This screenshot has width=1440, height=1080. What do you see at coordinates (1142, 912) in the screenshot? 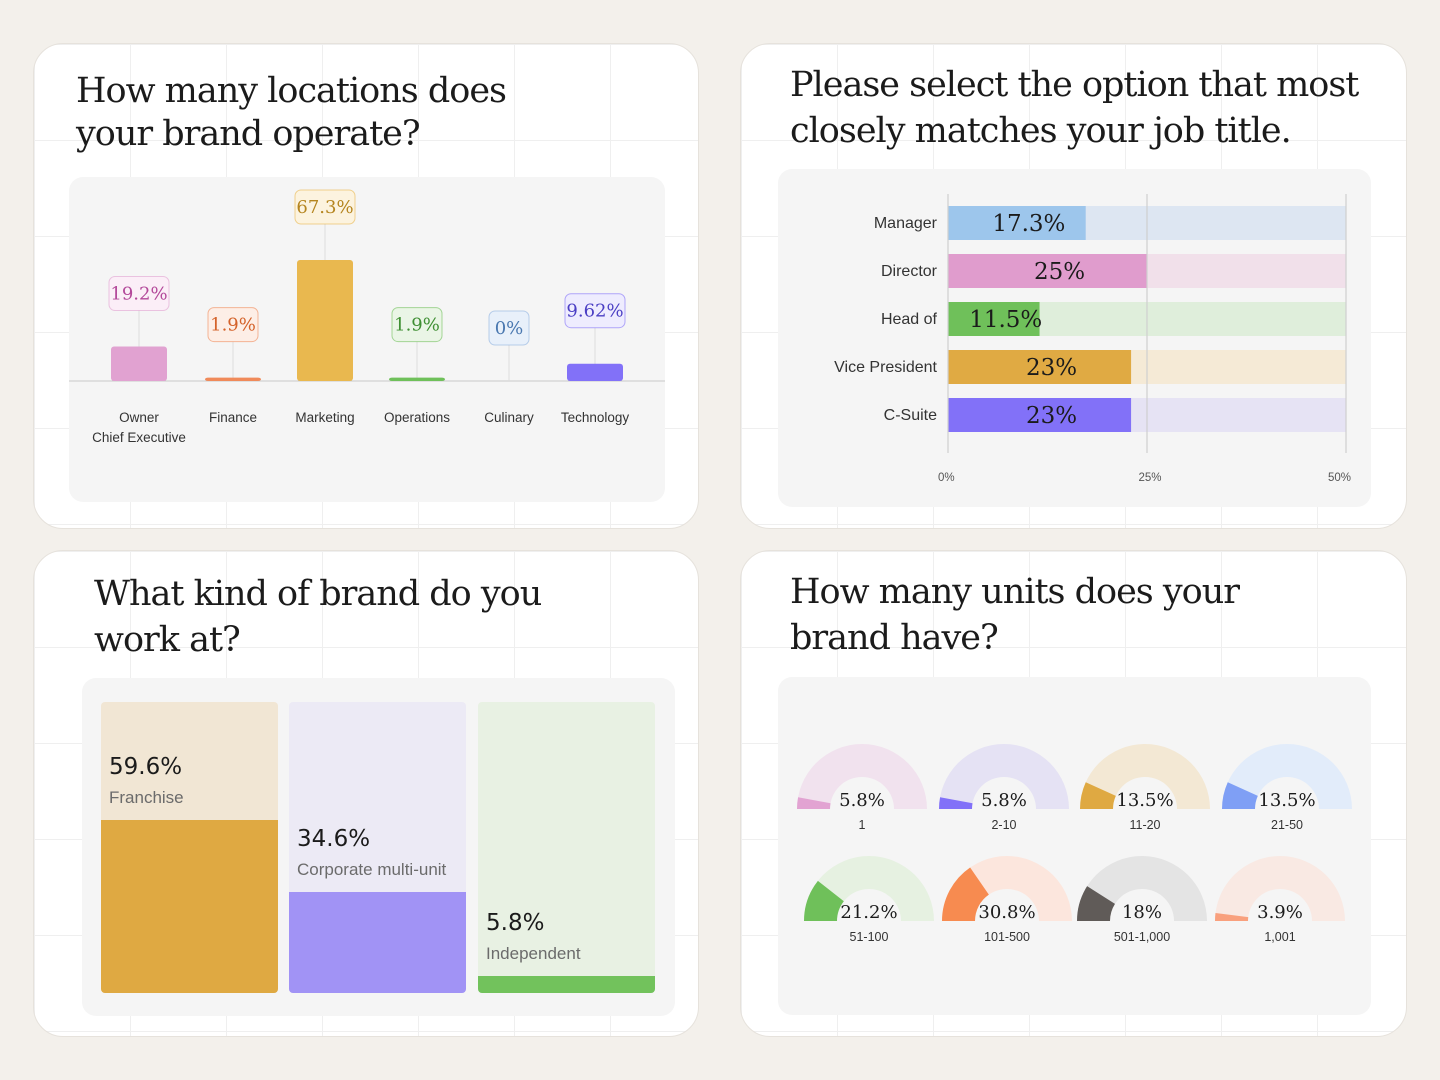
I see `value-label: 18%` at bounding box center [1142, 912].